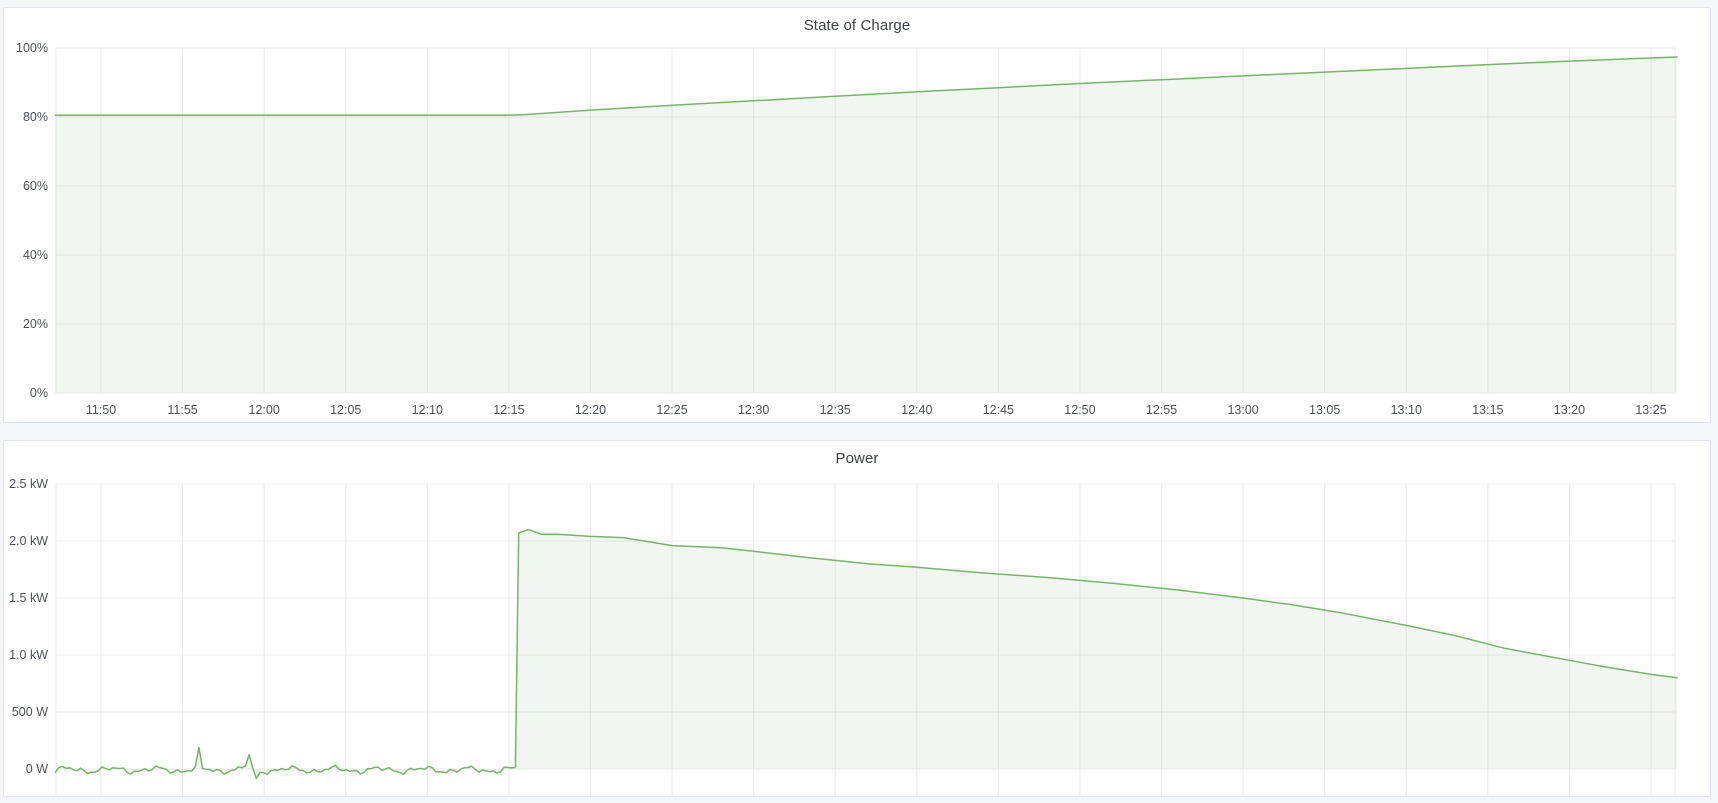 The width and height of the screenshot is (1718, 803). What do you see at coordinates (1161, 410) in the screenshot?
I see `x-axis-tick-label: 12:55` at bounding box center [1161, 410].